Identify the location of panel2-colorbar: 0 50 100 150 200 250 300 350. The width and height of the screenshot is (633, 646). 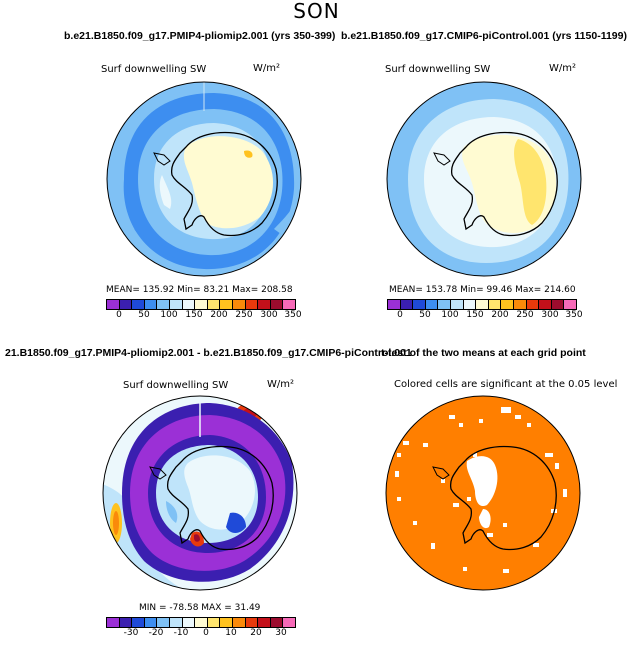
(485, 310).